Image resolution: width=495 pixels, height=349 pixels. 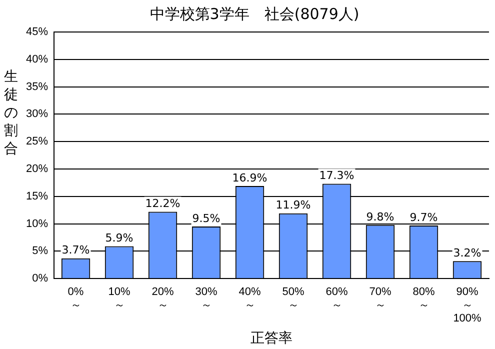 What do you see at coordinates (76, 299) in the screenshot?
I see `x-tick-label: 0% ～` at bounding box center [76, 299].